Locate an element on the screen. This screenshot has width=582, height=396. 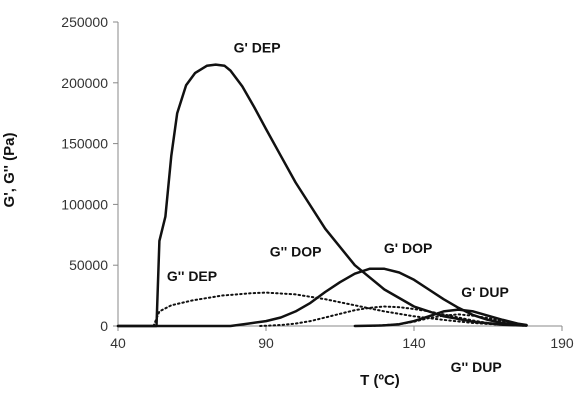
y-tick-label: 250000 is located at coordinates (84, 22).